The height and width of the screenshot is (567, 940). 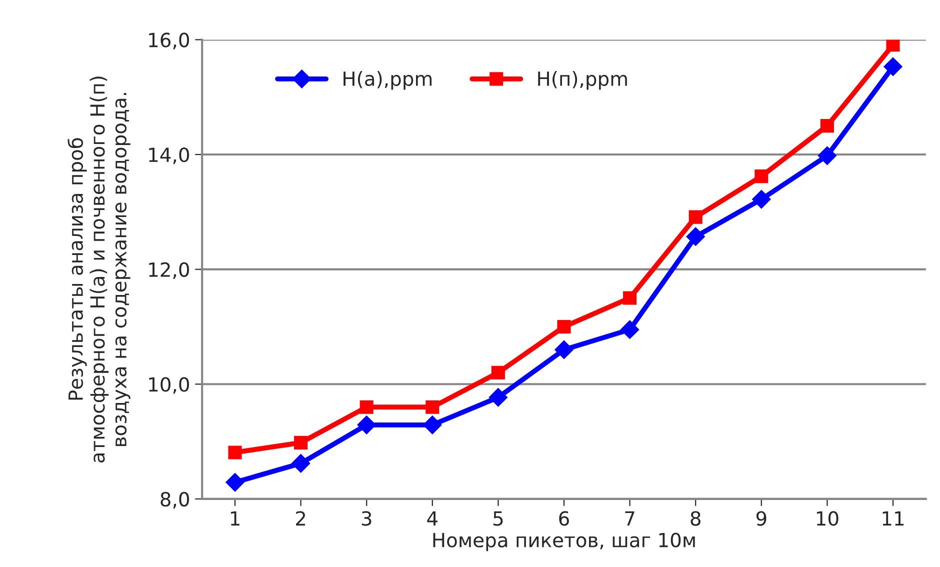 I want to click on x-axis-title: Номера пикетов, шаг 10м, so click(x=564, y=542).